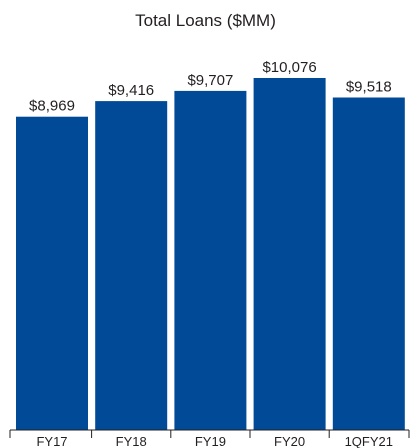 This screenshot has height=448, width=411. I want to click on data-label-1qfy21: $9,518, so click(369, 87).